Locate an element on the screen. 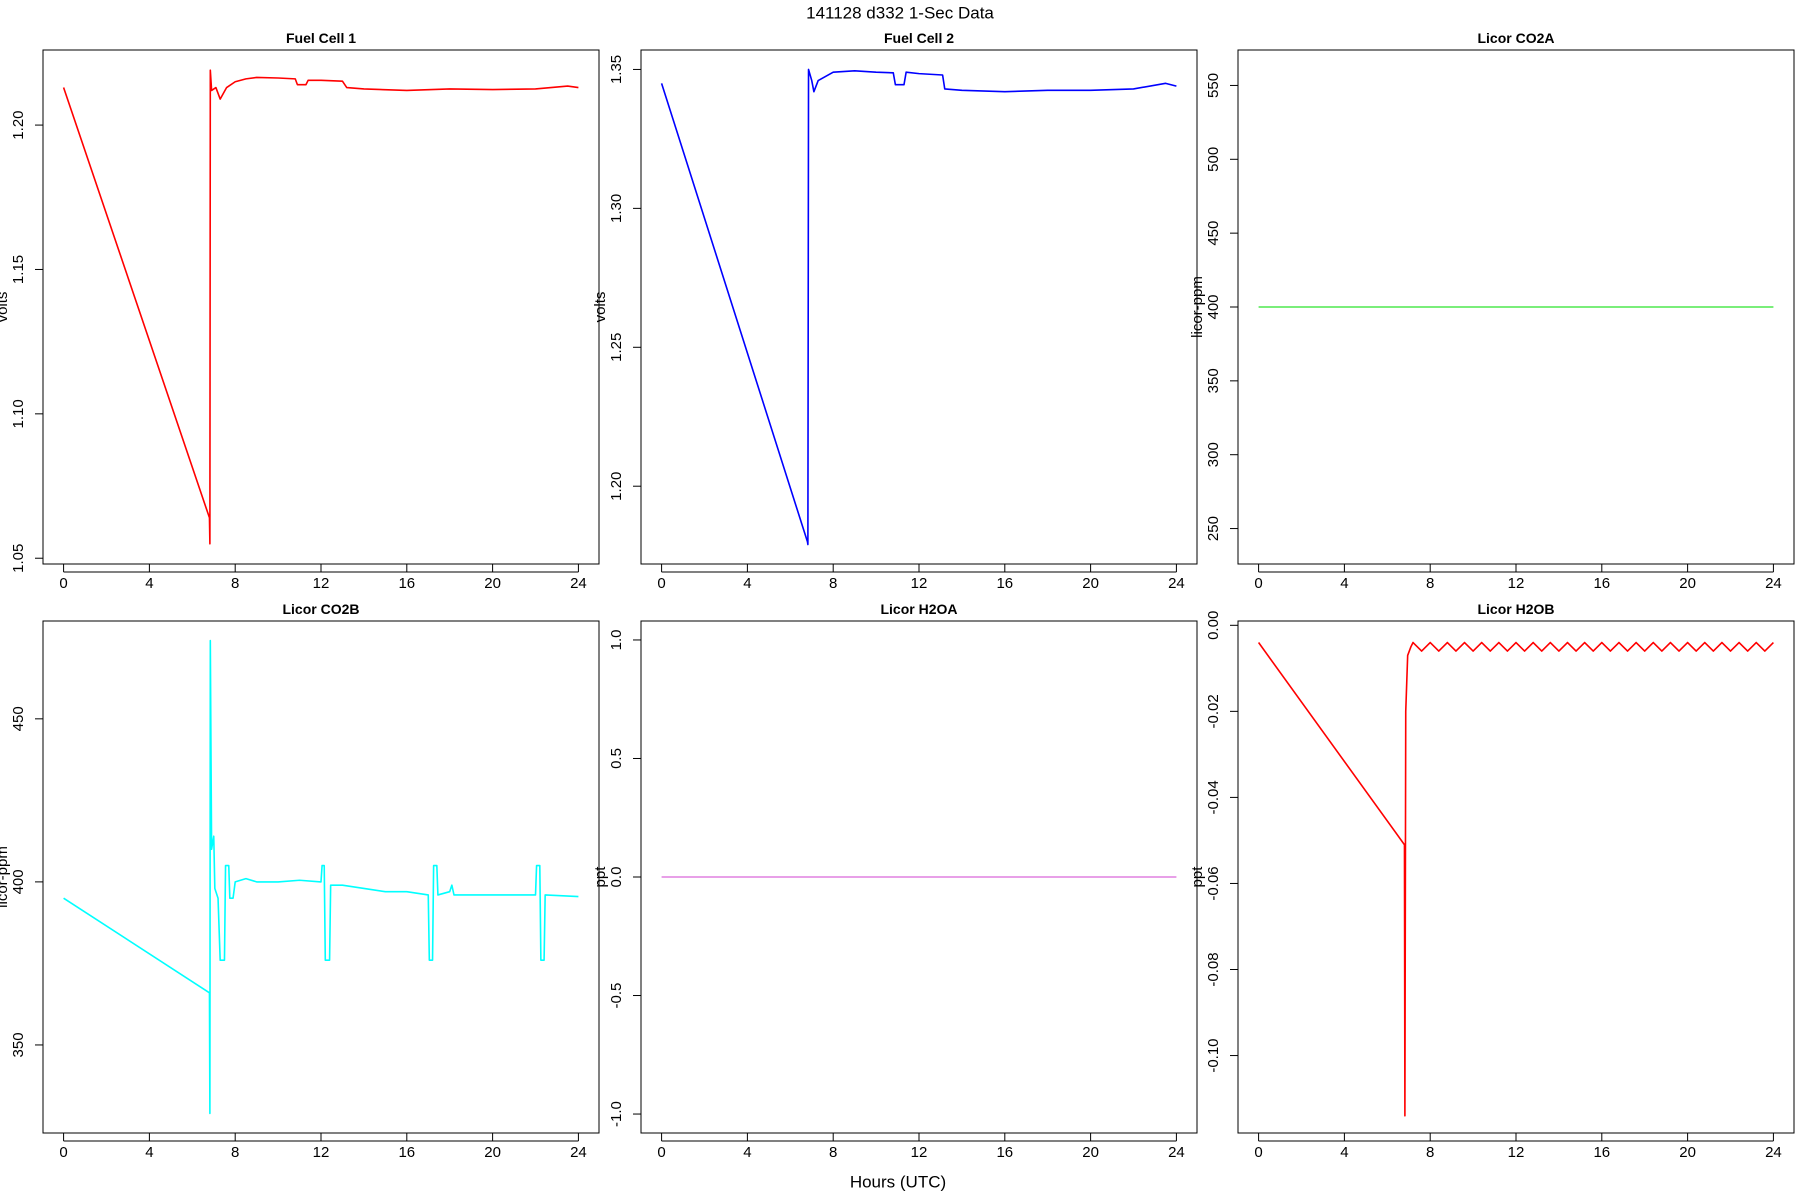 The width and height of the screenshot is (1800, 1200). y-tick-label: 1.30 is located at coordinates (616, 208).